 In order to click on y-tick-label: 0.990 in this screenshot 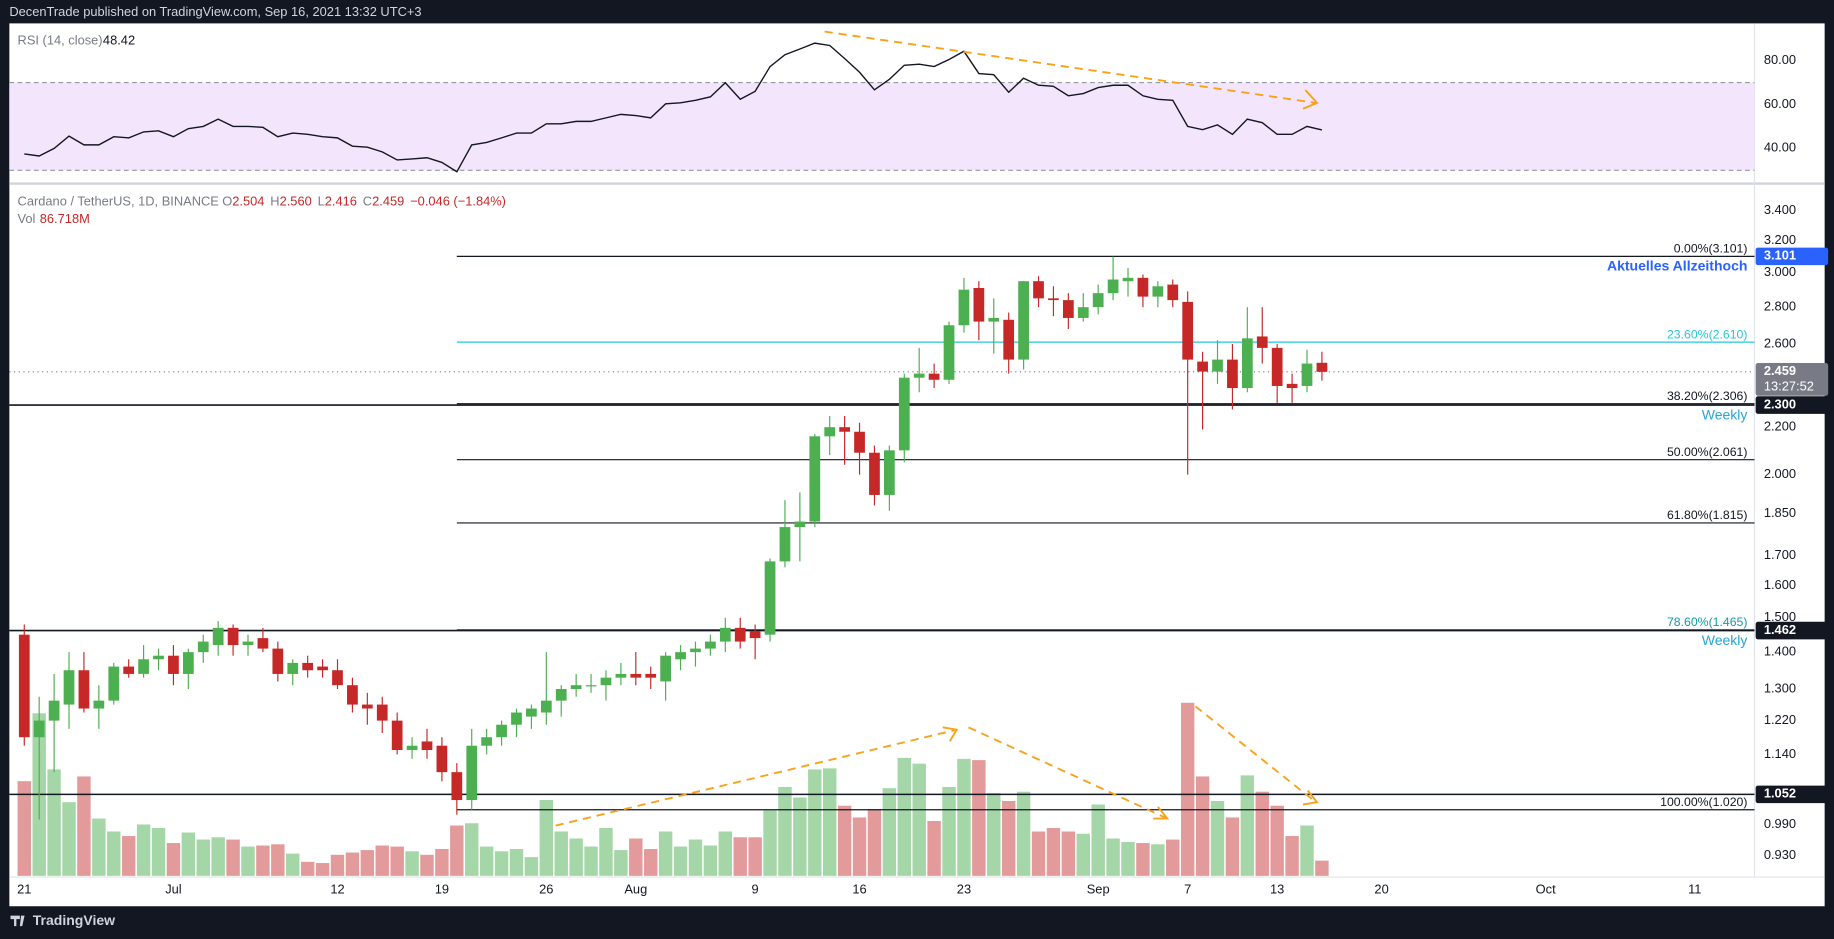, I will do `click(1780, 823)`.